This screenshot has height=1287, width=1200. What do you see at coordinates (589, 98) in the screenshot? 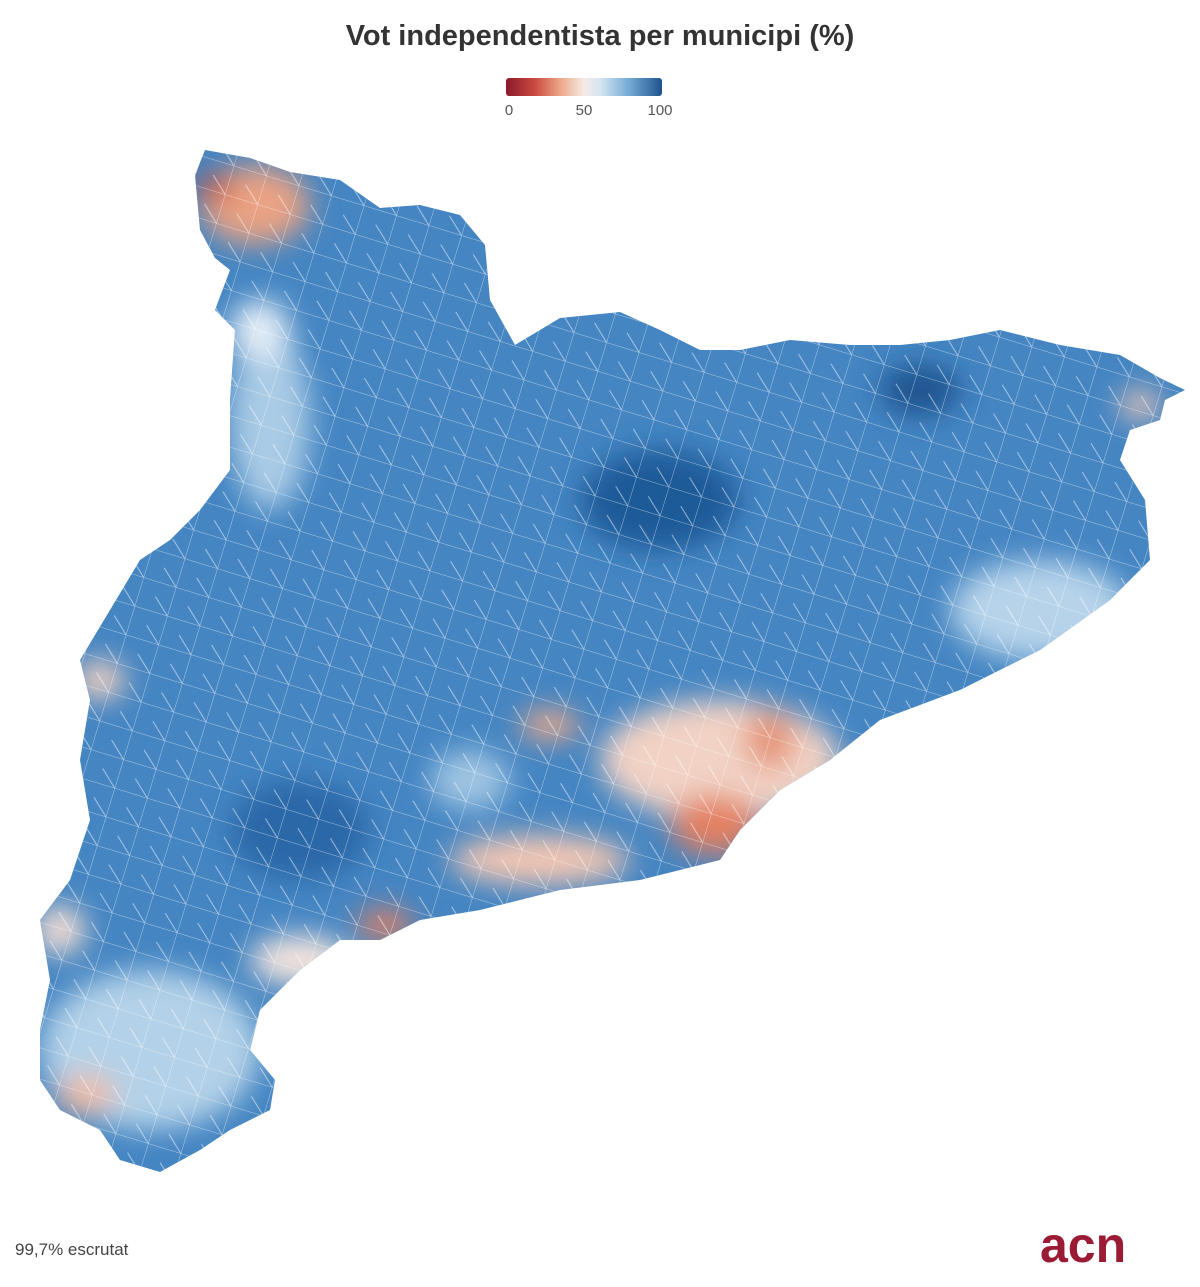
I see `color-legend: 0 50 100` at bounding box center [589, 98].